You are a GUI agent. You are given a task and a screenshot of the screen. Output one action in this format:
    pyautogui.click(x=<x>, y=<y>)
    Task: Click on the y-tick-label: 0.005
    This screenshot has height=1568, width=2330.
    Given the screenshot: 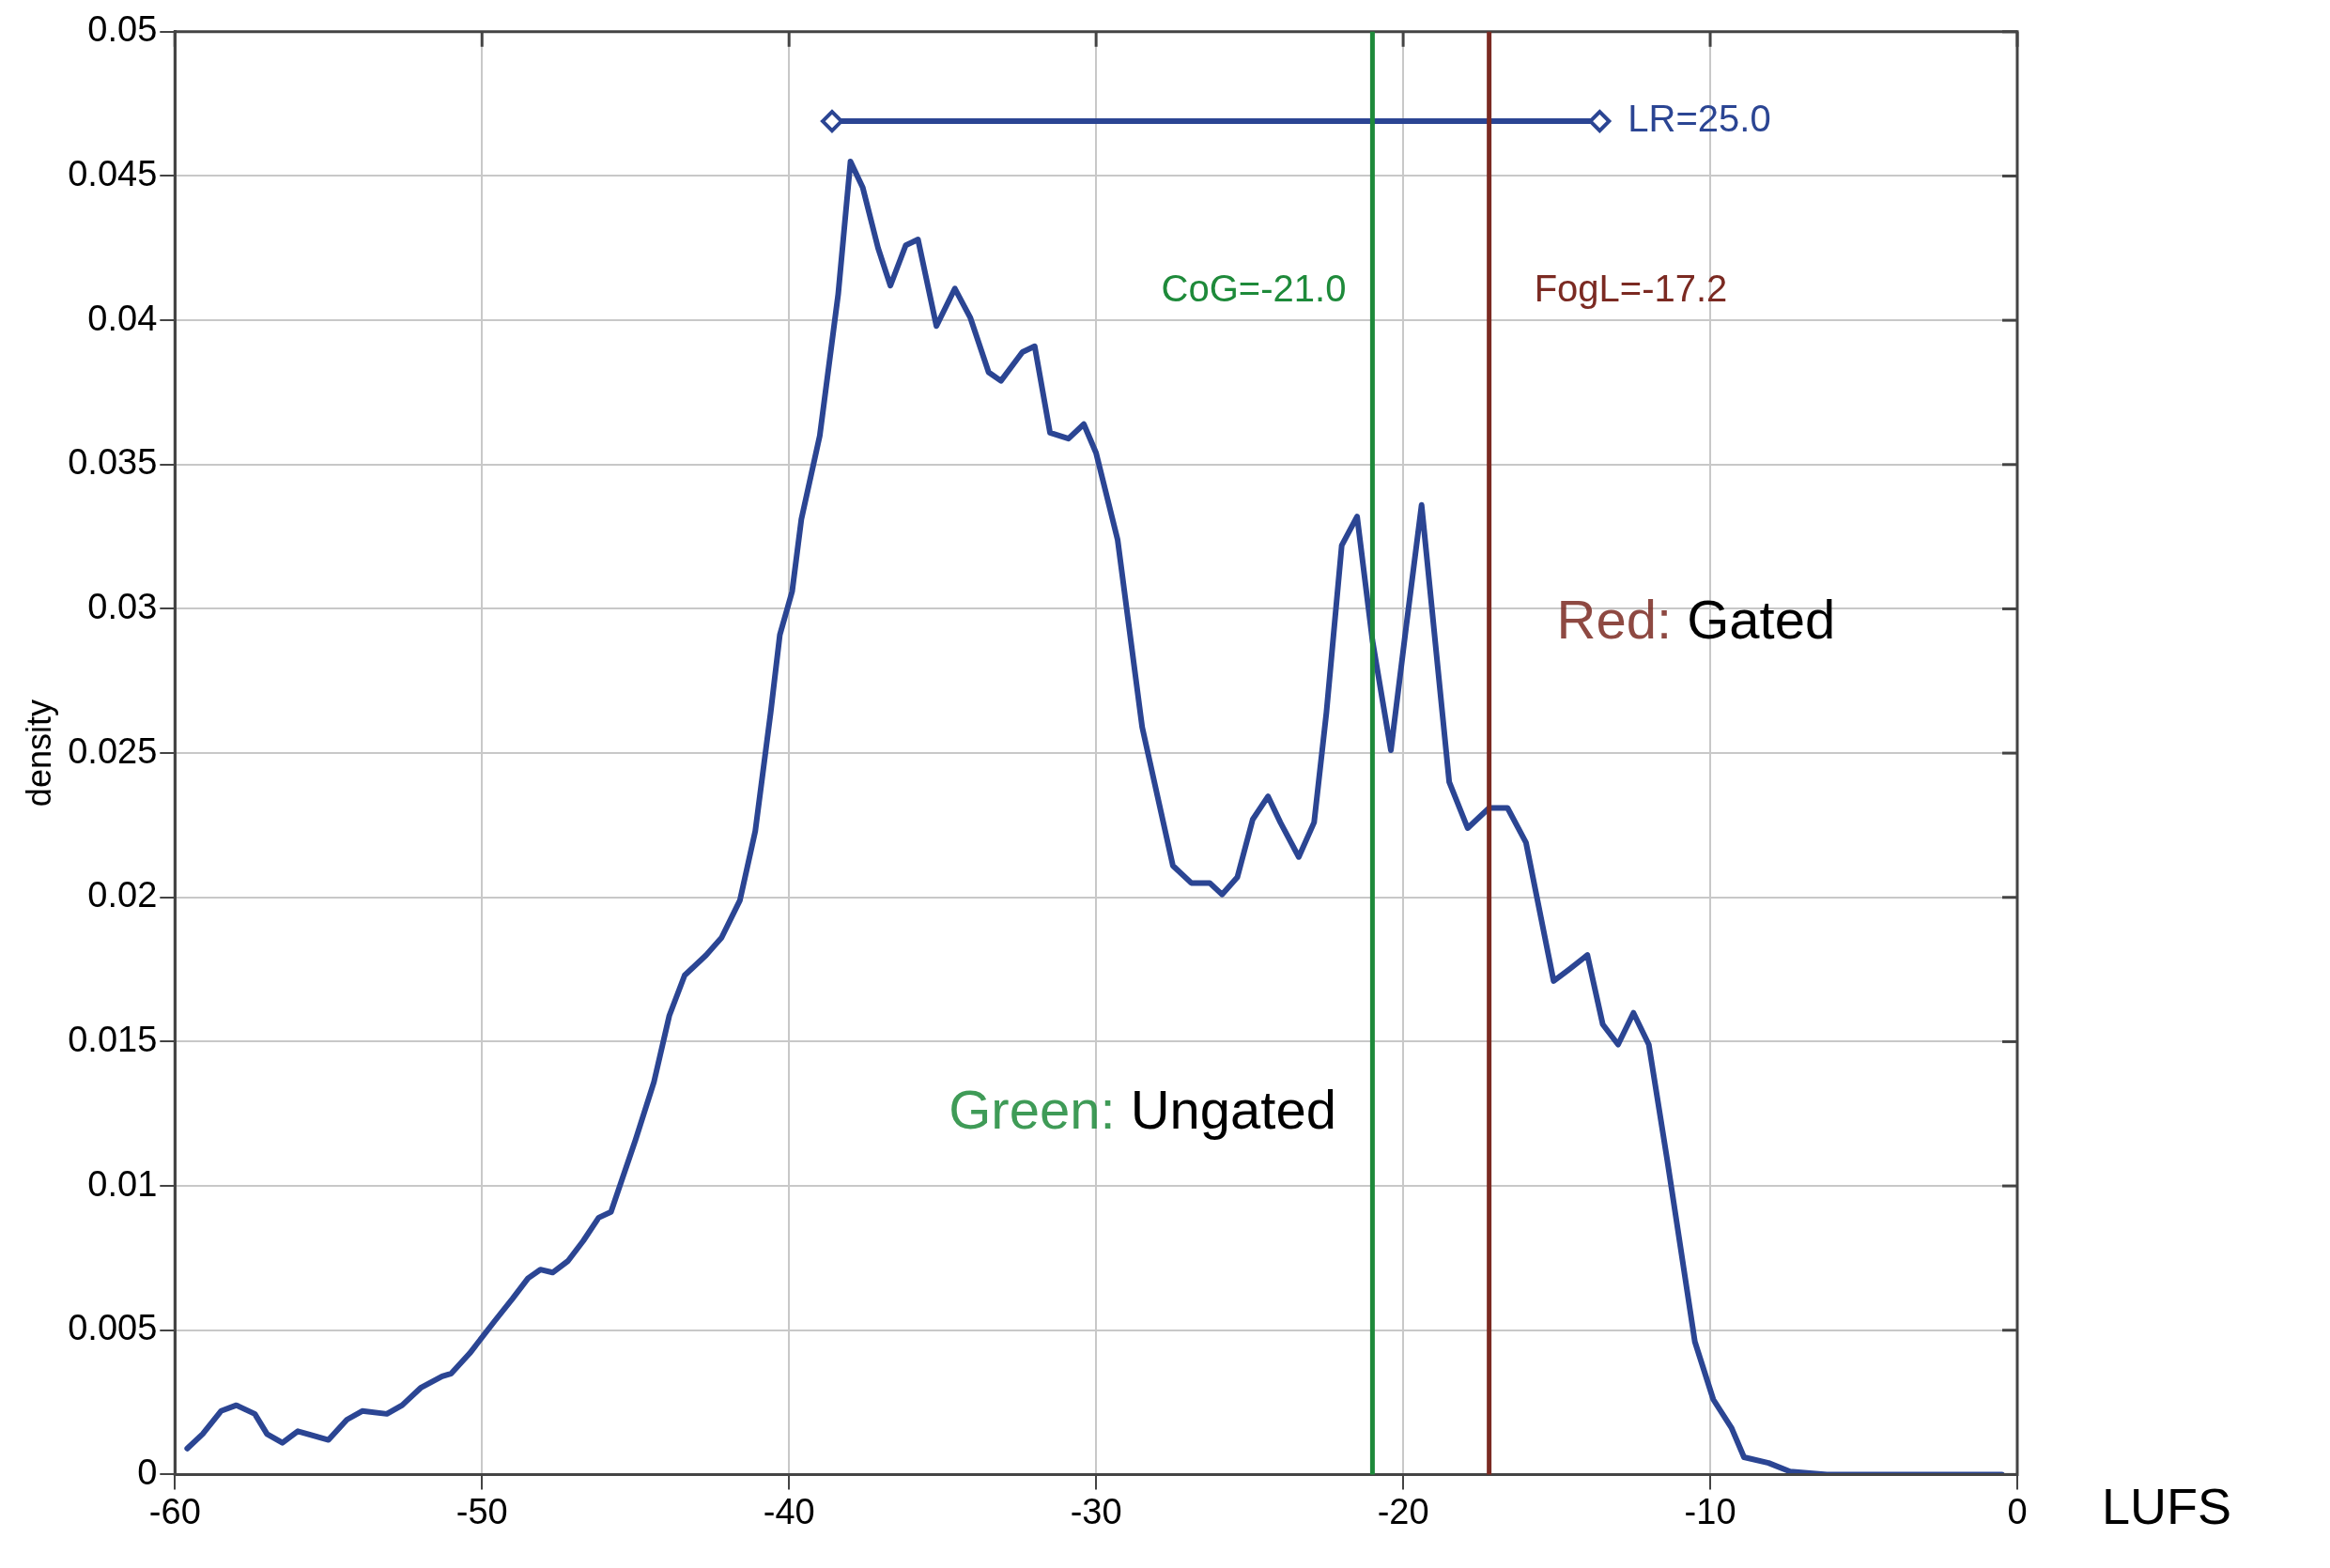 What is the action you would take?
    pyautogui.click(x=113, y=1328)
    